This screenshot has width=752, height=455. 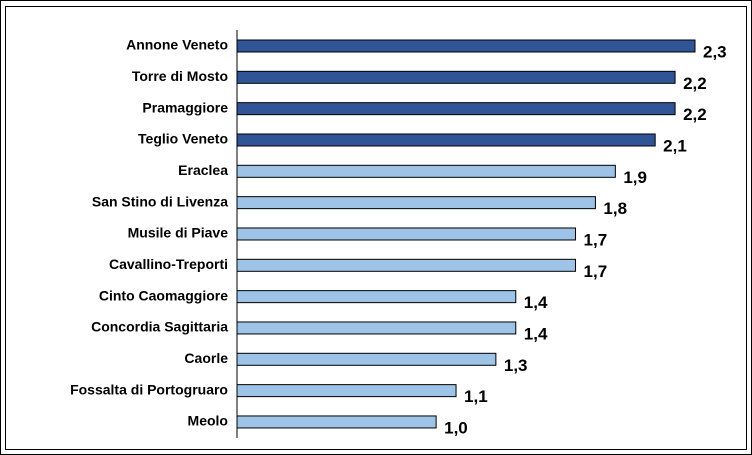 I want to click on category-label: Pramaggiore, so click(x=185, y=107).